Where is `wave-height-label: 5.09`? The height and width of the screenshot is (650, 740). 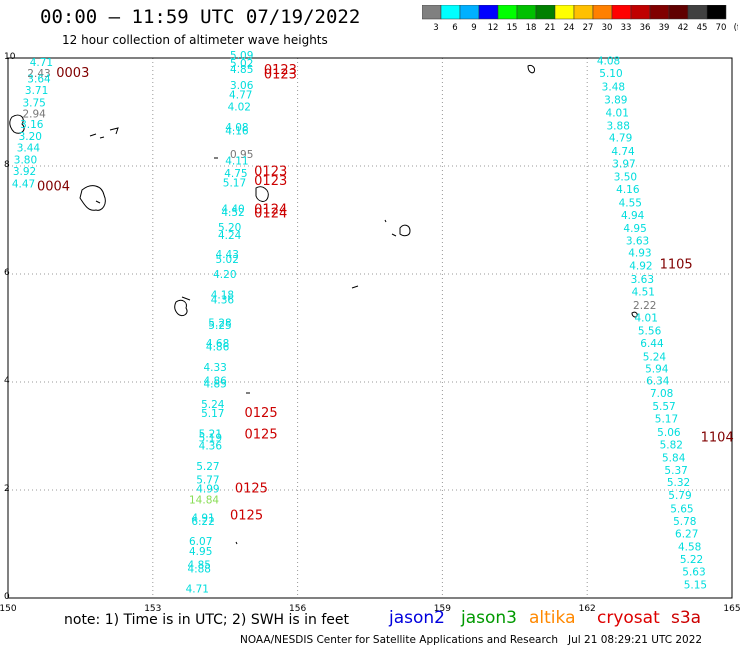 wave-height-label: 5.09 is located at coordinates (241, 56).